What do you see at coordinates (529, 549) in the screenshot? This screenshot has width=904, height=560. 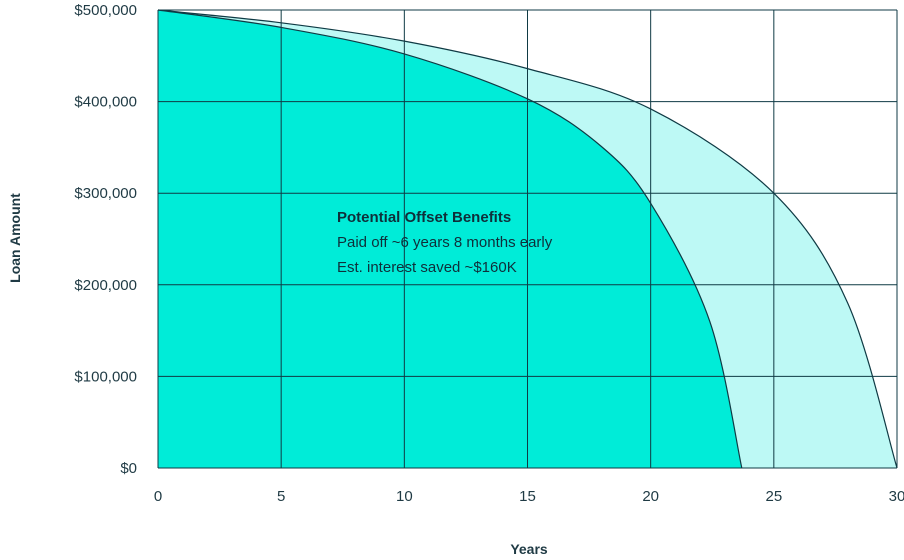 I see `x-axis-title: Years` at bounding box center [529, 549].